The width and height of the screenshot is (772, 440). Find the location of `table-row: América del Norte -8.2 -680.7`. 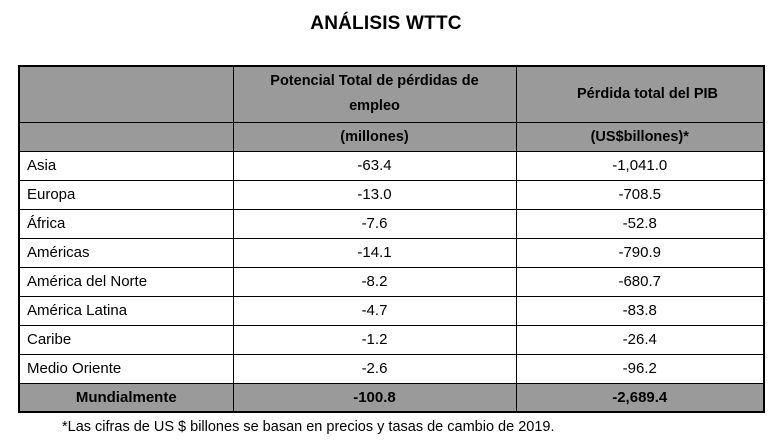

table-row: América del Norte -8.2 -680.7 is located at coordinates (391, 281).